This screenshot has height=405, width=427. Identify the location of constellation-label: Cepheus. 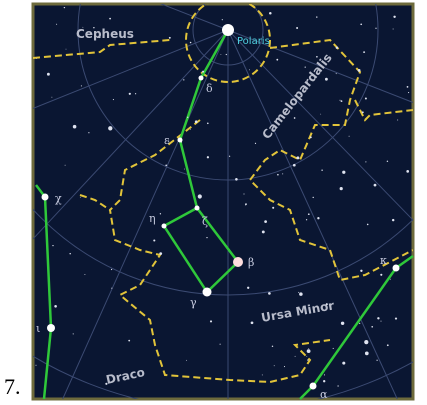
(105, 34).